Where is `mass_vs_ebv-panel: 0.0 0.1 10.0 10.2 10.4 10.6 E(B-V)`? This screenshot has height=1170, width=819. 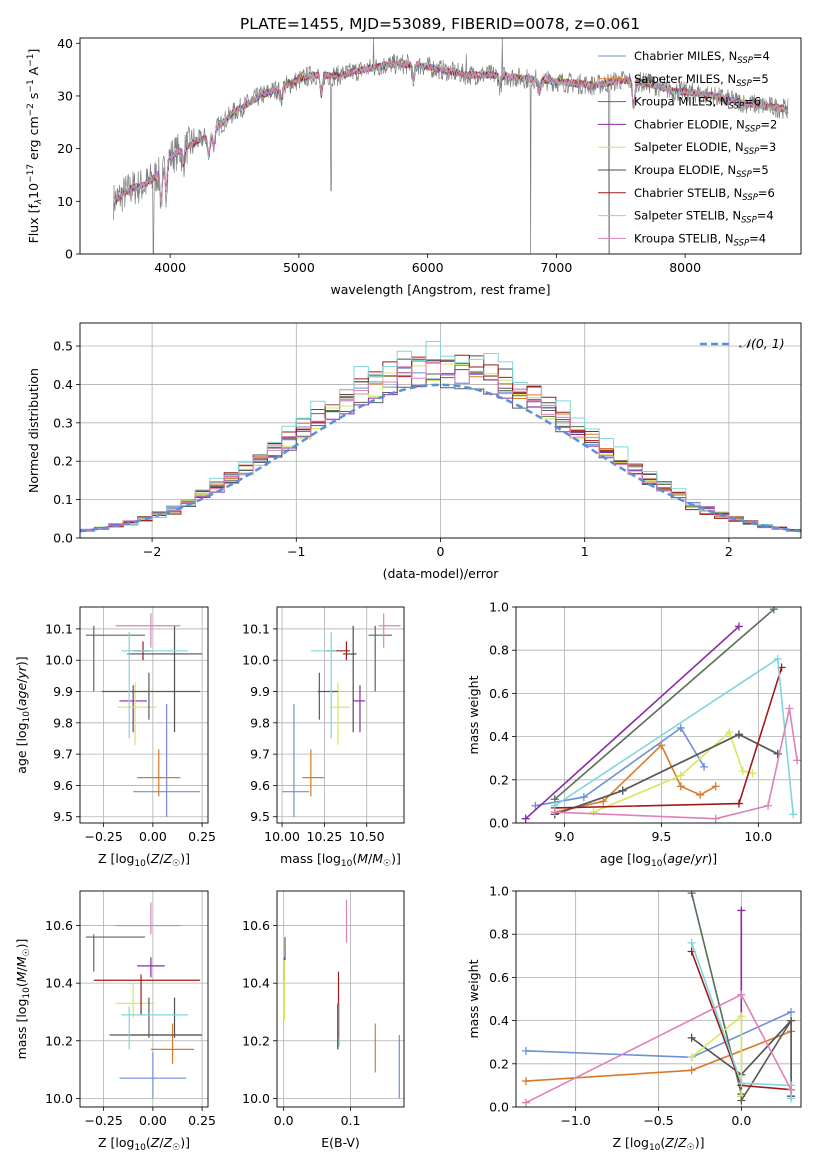 mass_vs_ebv-panel: 0.0 0.1 10.0 10.2 10.4 10.6 E(B-V) is located at coordinates (323, 1020).